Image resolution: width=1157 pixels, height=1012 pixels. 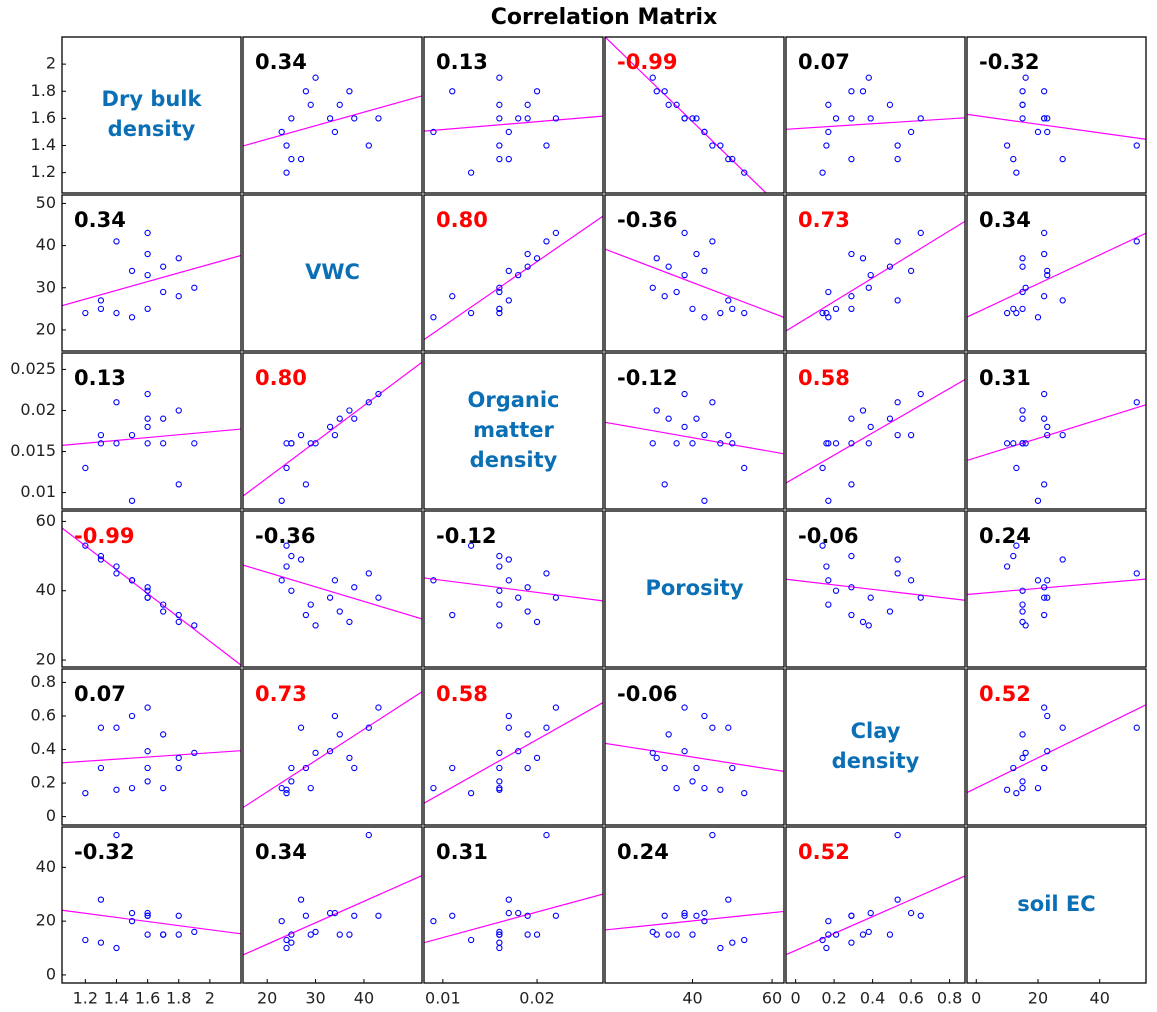 I want to click on panel: 0.52, so click(x=1056, y=747).